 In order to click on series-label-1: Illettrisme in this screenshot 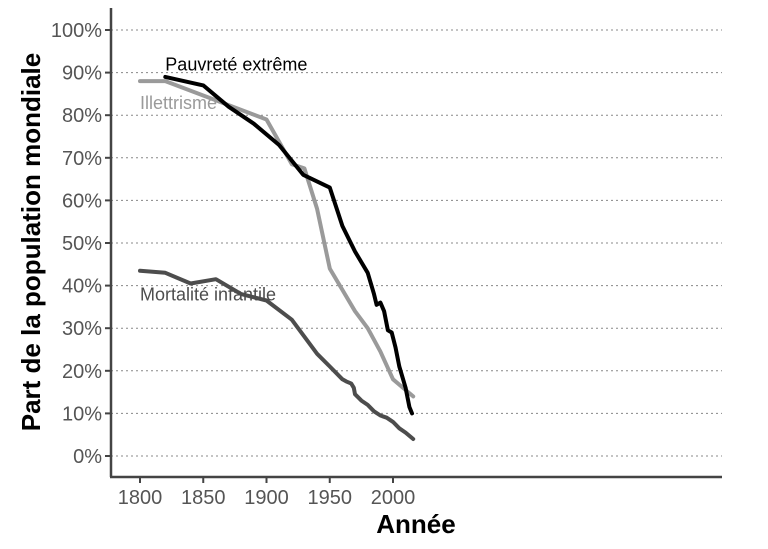, I will do `click(178, 103)`.